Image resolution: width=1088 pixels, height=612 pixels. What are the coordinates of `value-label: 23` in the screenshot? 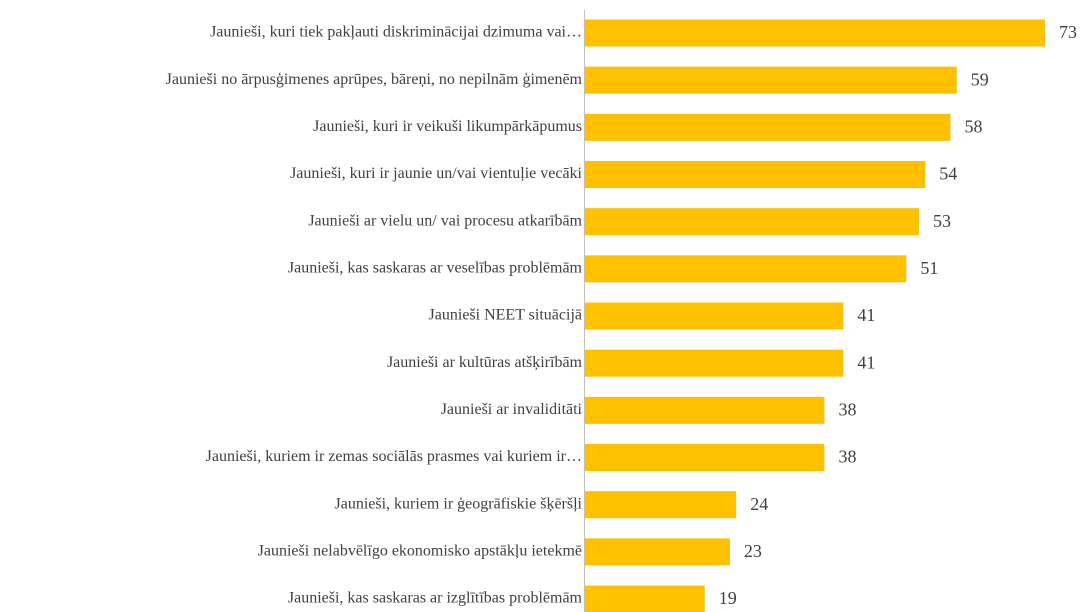 It's located at (753, 551).